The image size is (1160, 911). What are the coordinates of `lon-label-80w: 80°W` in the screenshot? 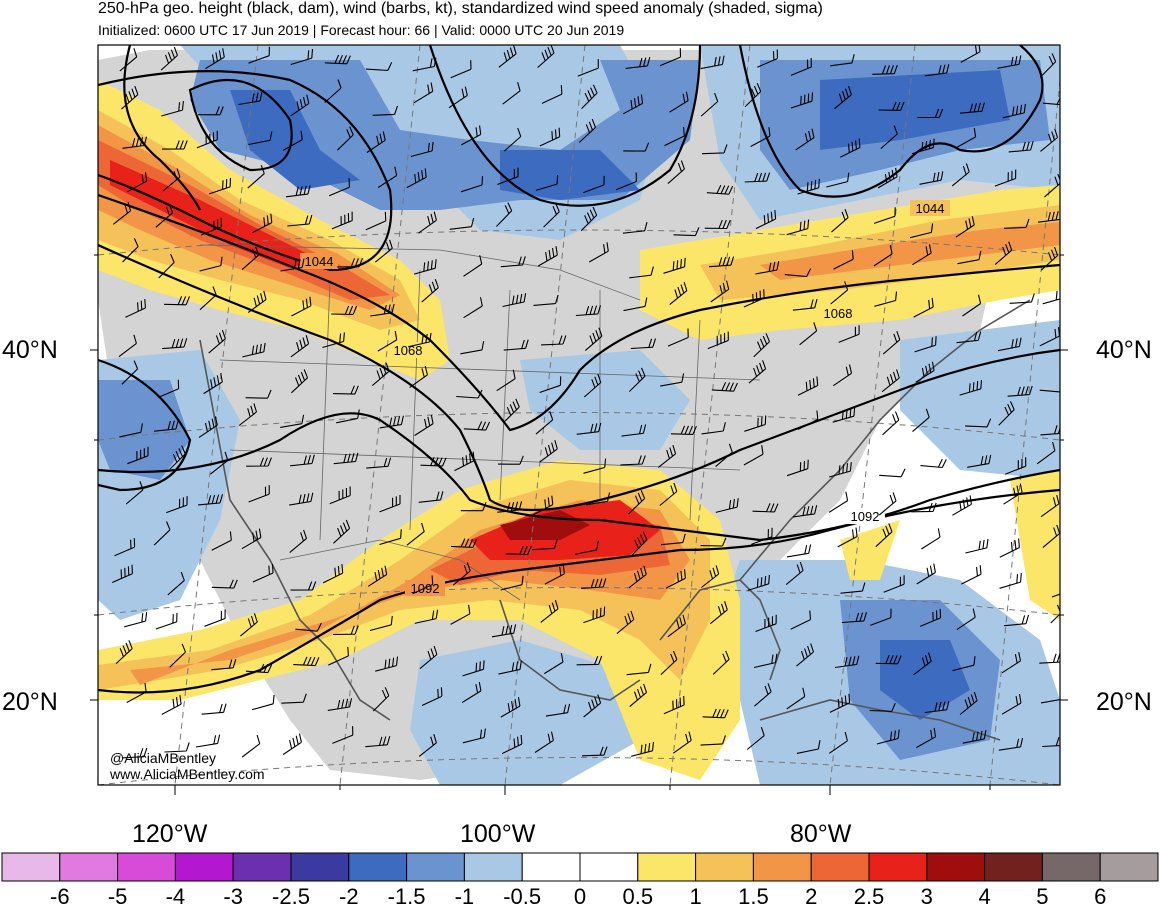 It's located at (821, 834).